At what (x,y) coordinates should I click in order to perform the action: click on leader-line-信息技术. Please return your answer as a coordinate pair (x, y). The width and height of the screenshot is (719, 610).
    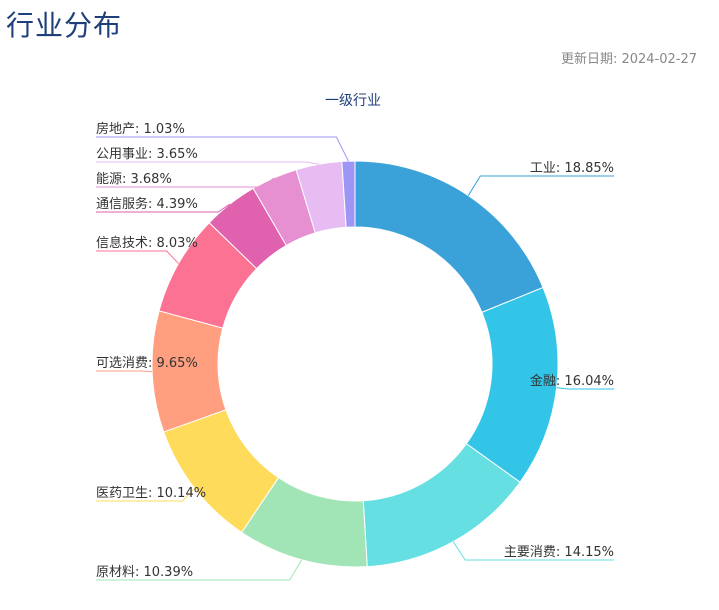
    Looking at the image, I should click on (137, 257).